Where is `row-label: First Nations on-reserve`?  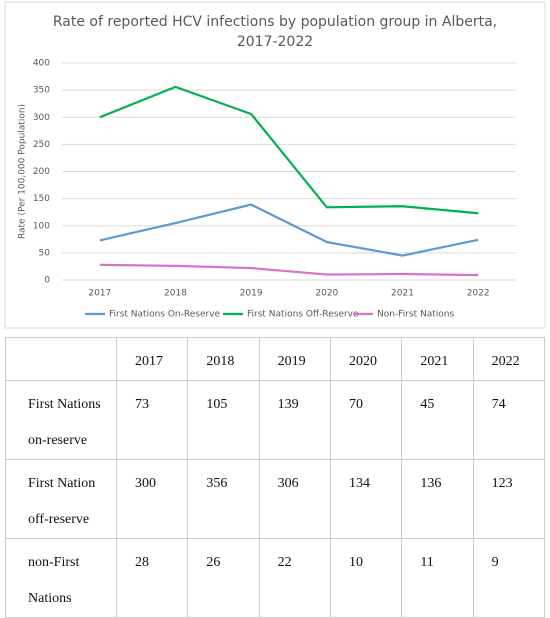
row-label: First Nations on-reserve is located at coordinates (61, 420).